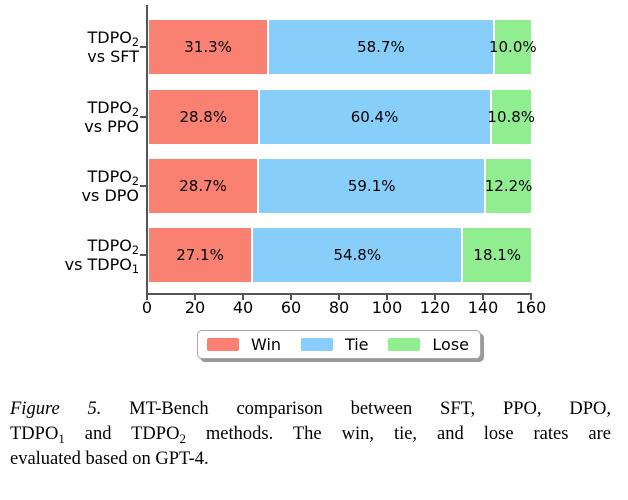 The width and height of the screenshot is (628, 500). I want to click on y-axis-label: TDPO2 vs PPO, so click(69, 117).